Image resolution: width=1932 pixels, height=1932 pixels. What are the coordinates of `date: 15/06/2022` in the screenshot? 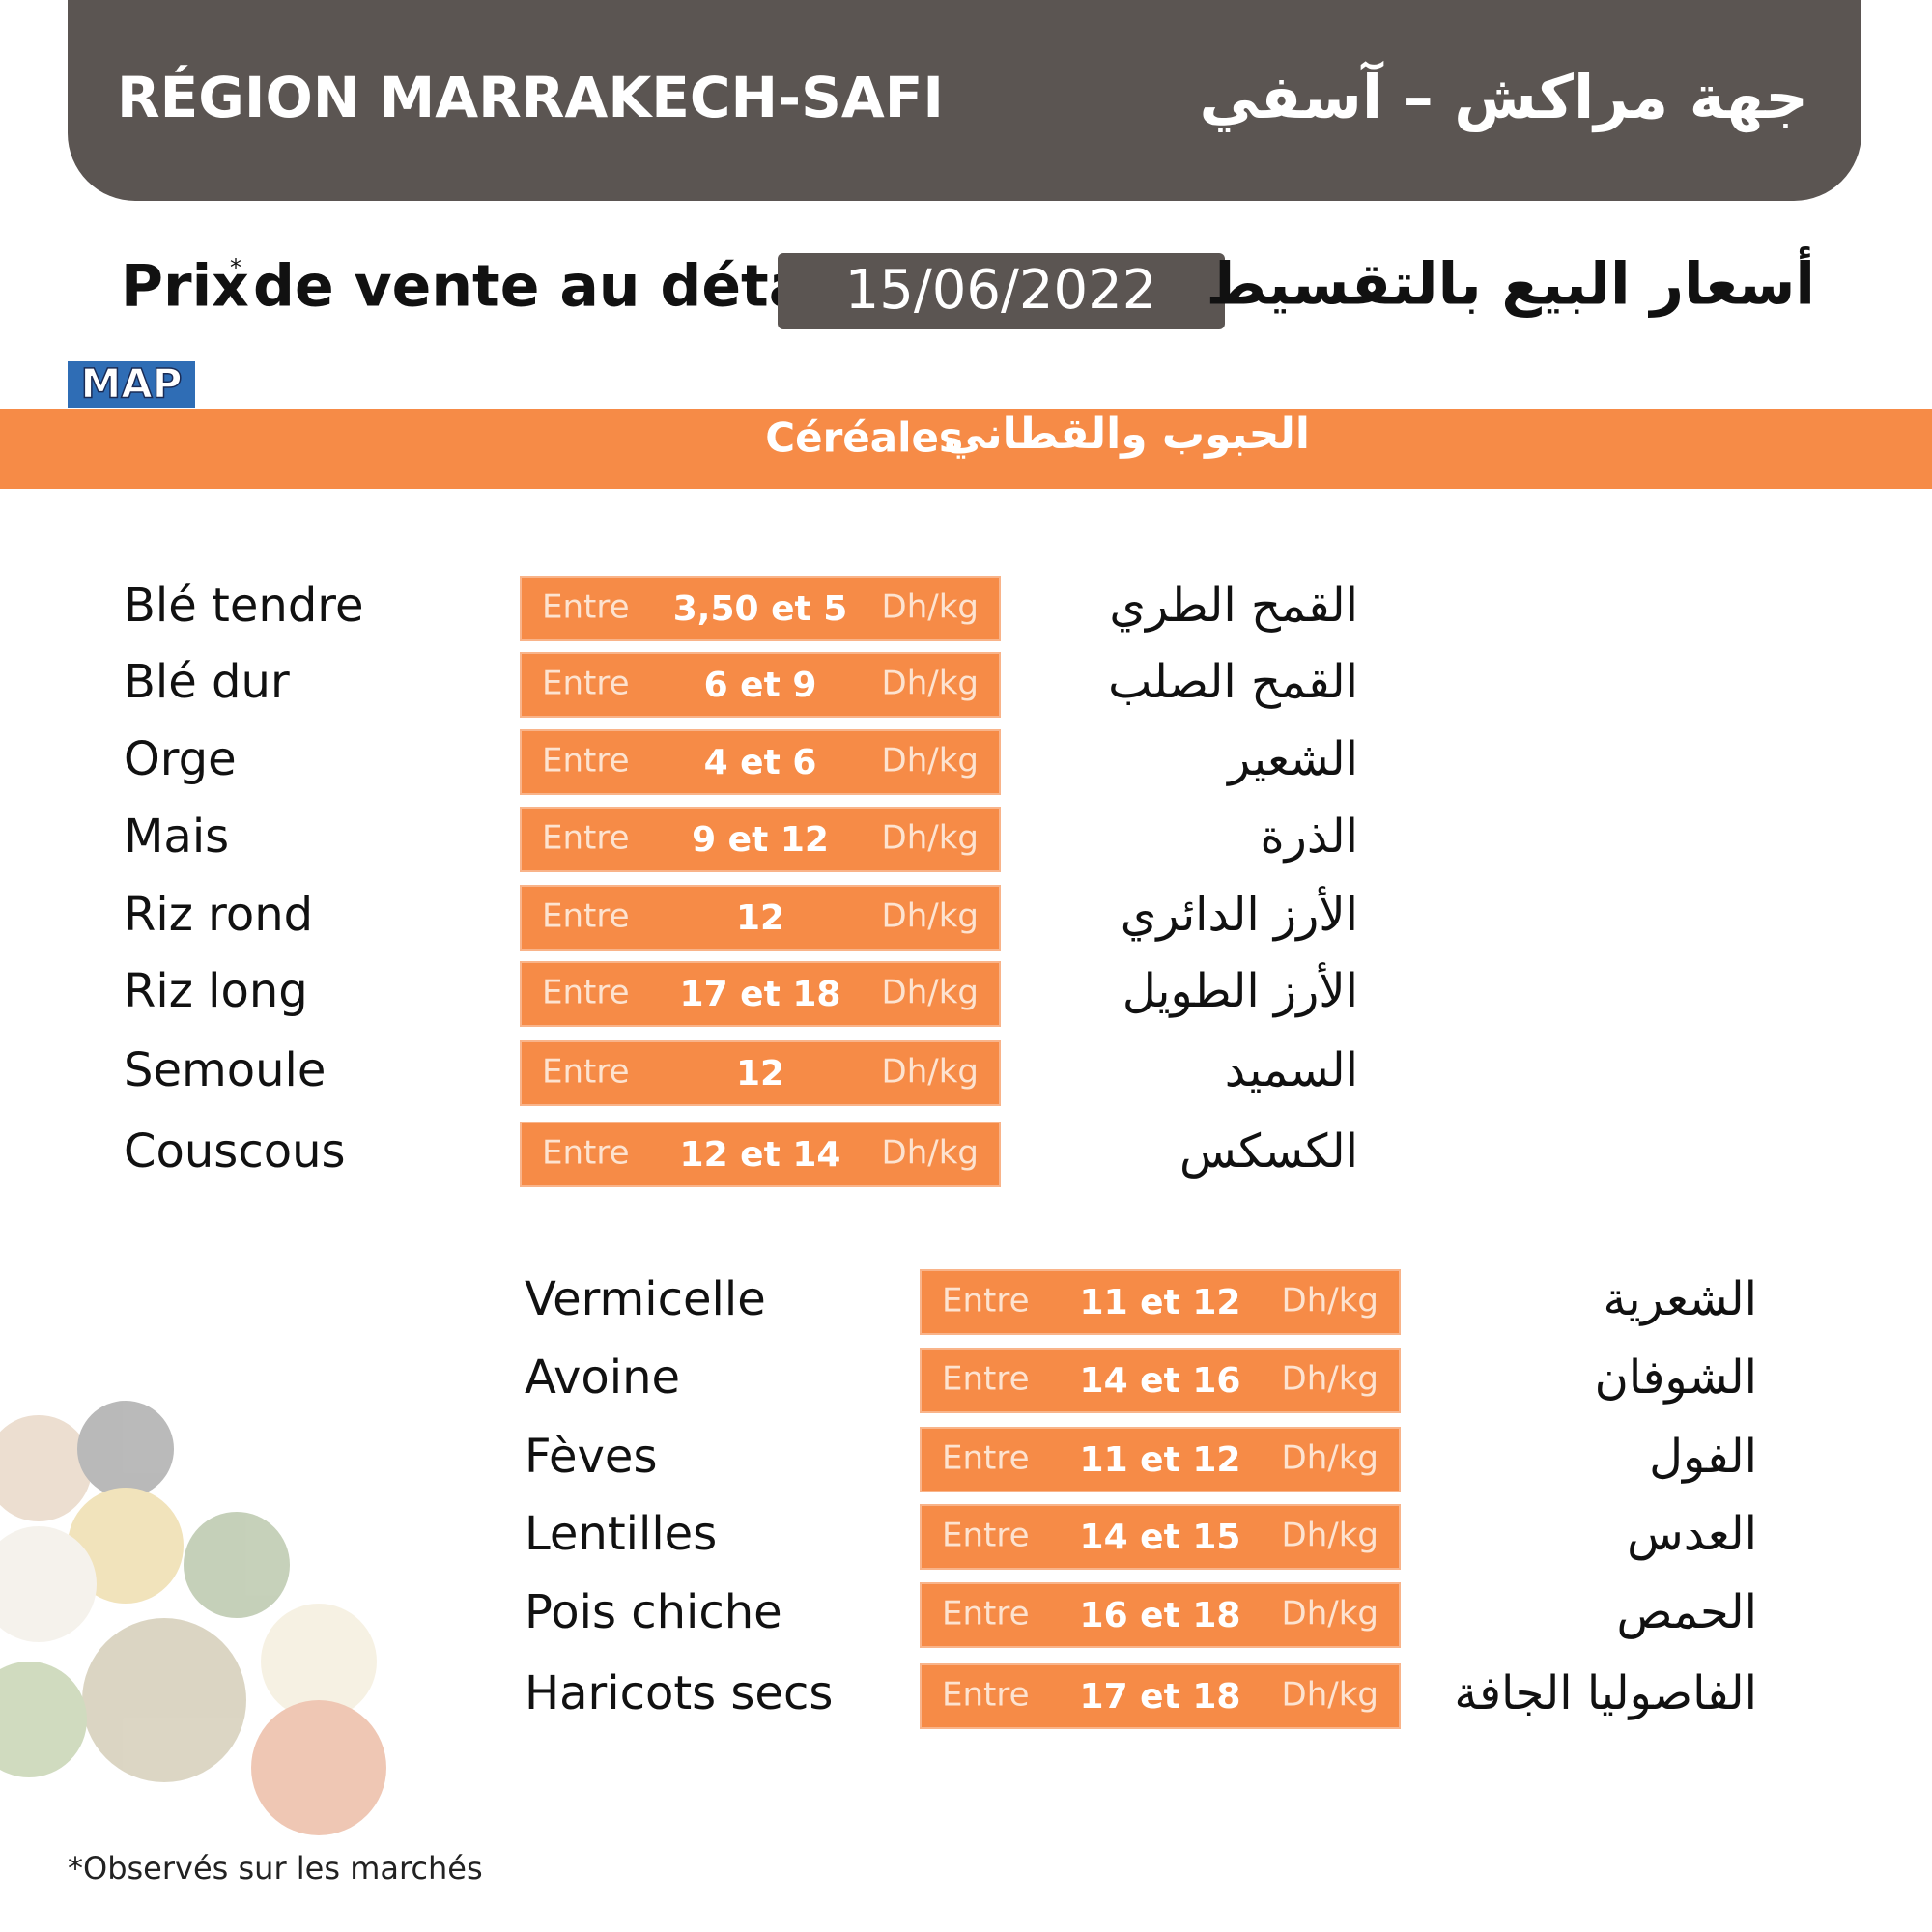 It's located at (1001, 290).